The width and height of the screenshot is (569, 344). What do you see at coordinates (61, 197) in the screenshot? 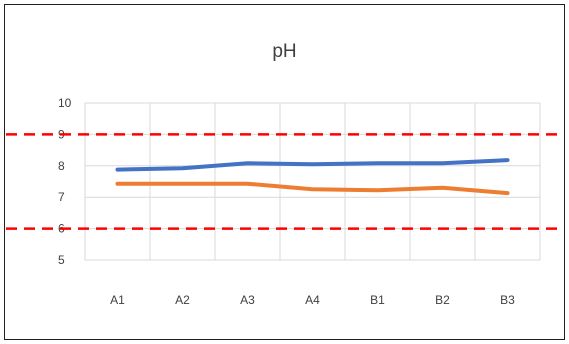
I see `y-tick-label: 7` at bounding box center [61, 197].